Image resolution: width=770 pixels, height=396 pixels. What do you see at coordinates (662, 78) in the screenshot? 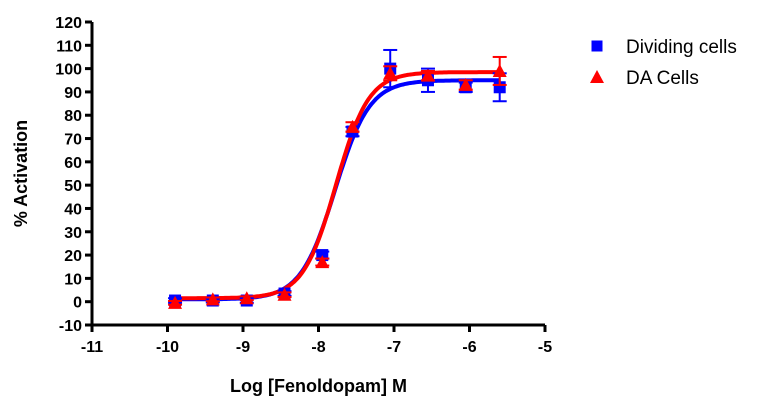
I see `legend-label: DA Cells` at bounding box center [662, 78].